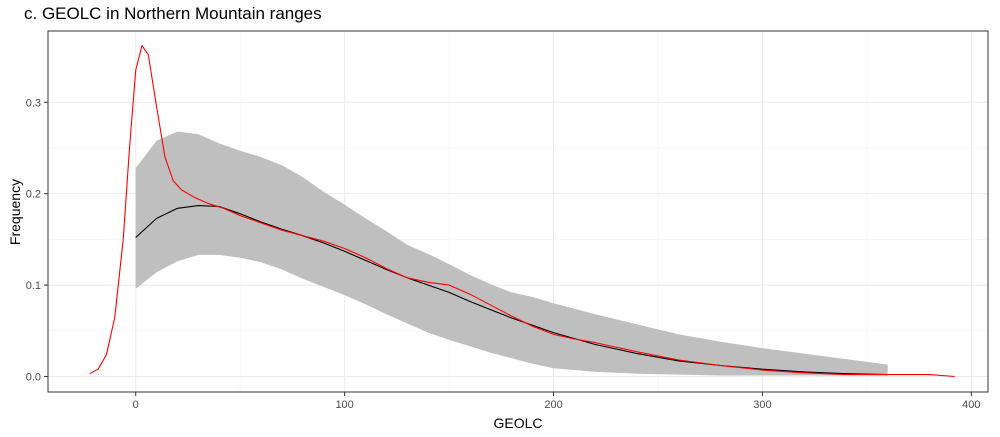 The height and width of the screenshot is (437, 1000). Describe the element at coordinates (33, 286) in the screenshot. I see `y-tick-label: 0.1` at that location.